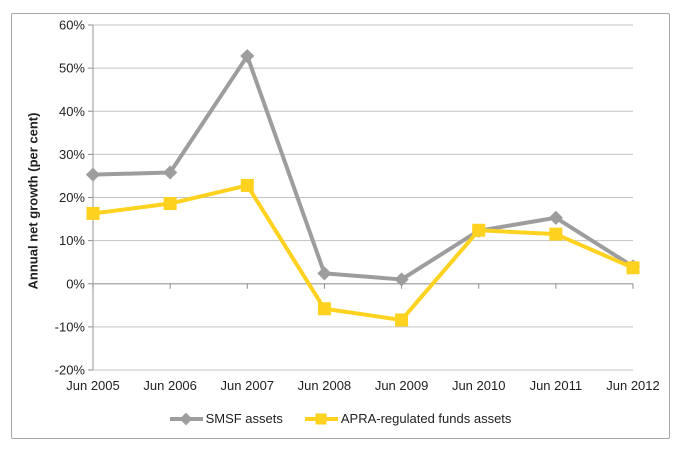  Describe the element at coordinates (72, 154) in the screenshot. I see `y-axis-tick-label: 30%` at that location.